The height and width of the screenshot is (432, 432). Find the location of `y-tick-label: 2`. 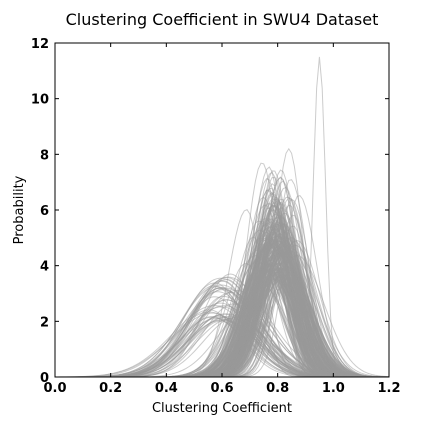

y-tick-label: 2 is located at coordinates (44, 322).